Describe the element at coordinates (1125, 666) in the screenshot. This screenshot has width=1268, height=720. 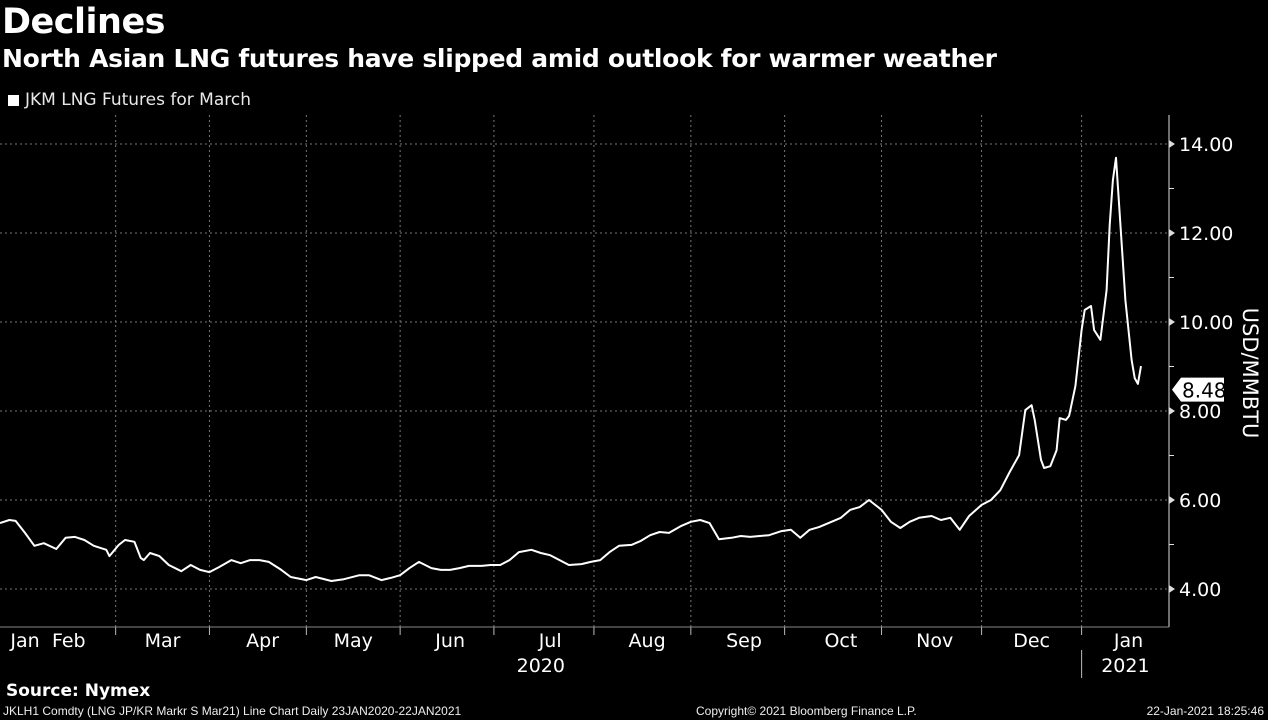
I see `year-label: 2021` at that location.